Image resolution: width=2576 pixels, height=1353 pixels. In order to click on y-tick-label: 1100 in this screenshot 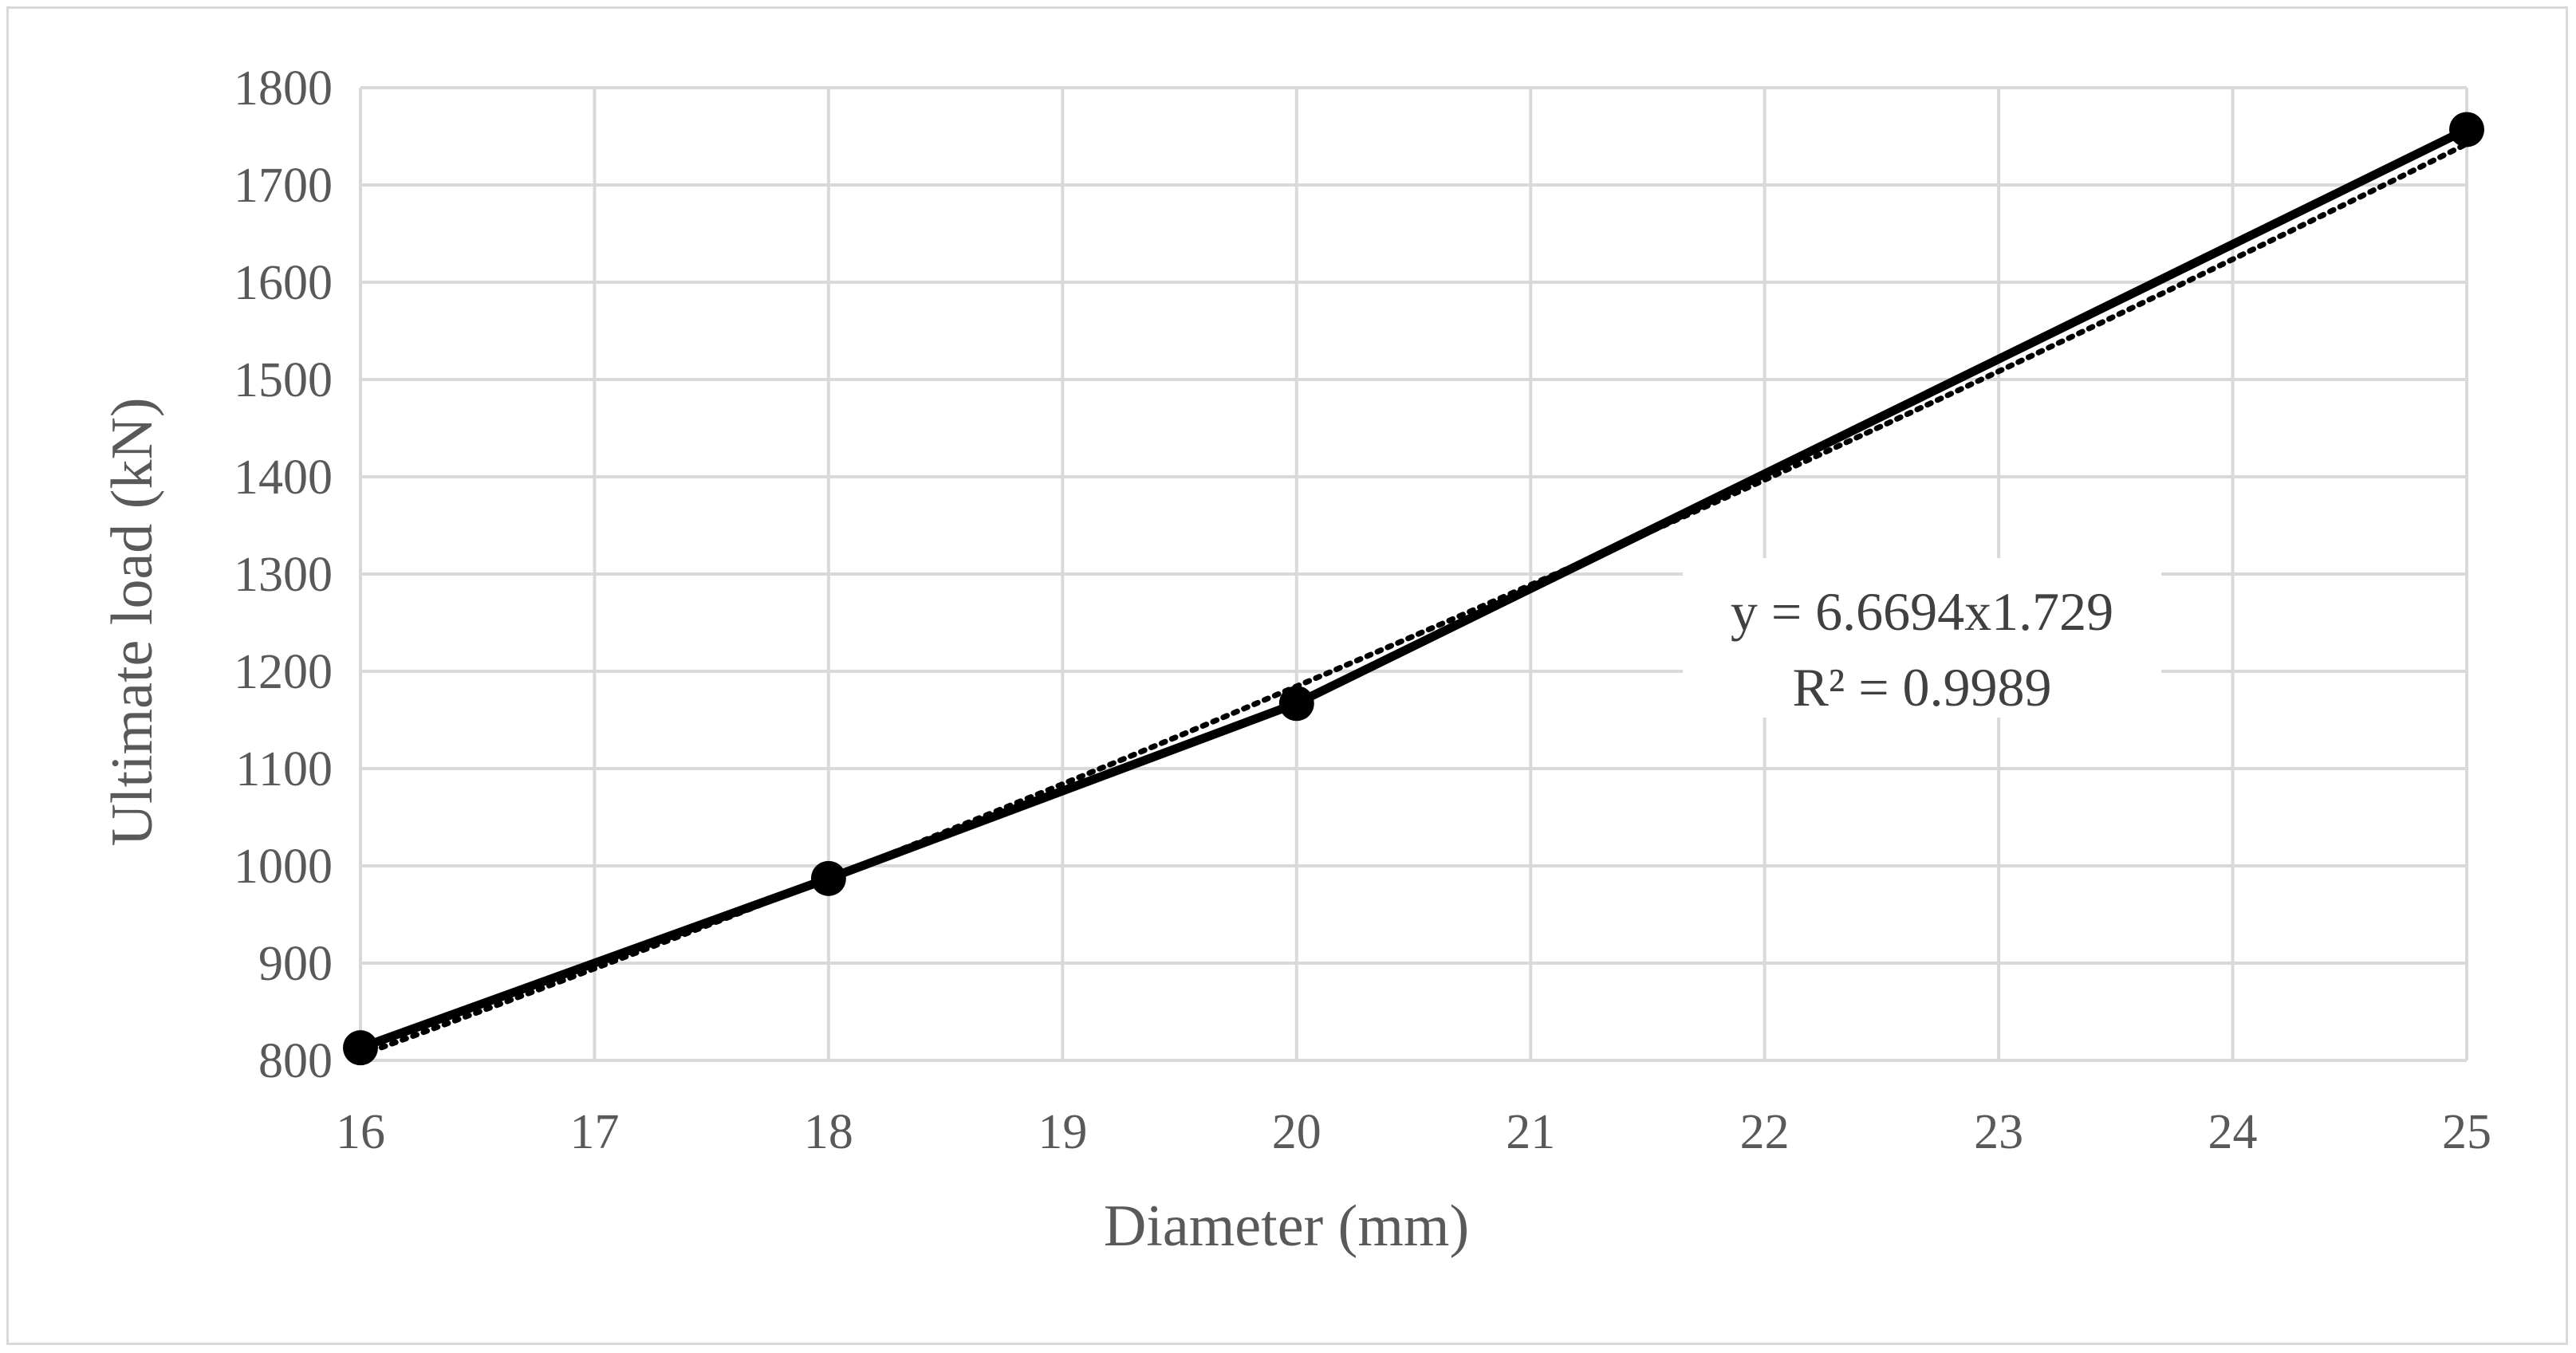, I will do `click(284, 769)`.